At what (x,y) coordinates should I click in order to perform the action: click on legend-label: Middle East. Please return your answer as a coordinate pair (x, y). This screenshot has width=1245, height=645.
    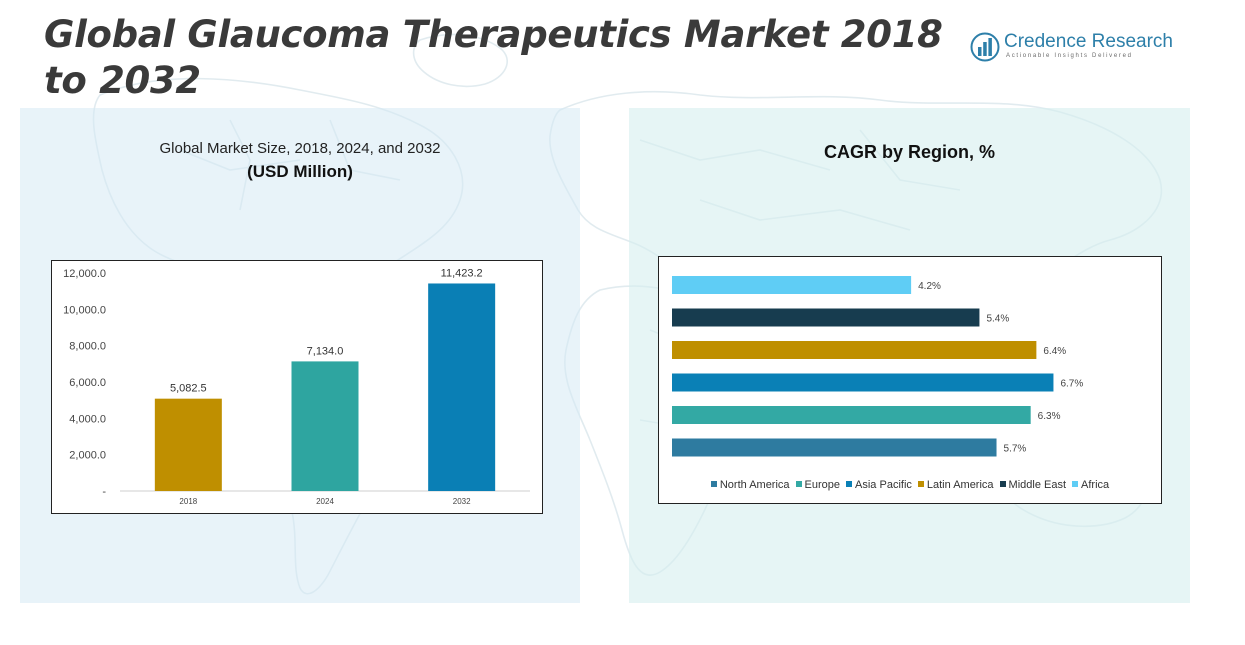
    Looking at the image, I should click on (1037, 485).